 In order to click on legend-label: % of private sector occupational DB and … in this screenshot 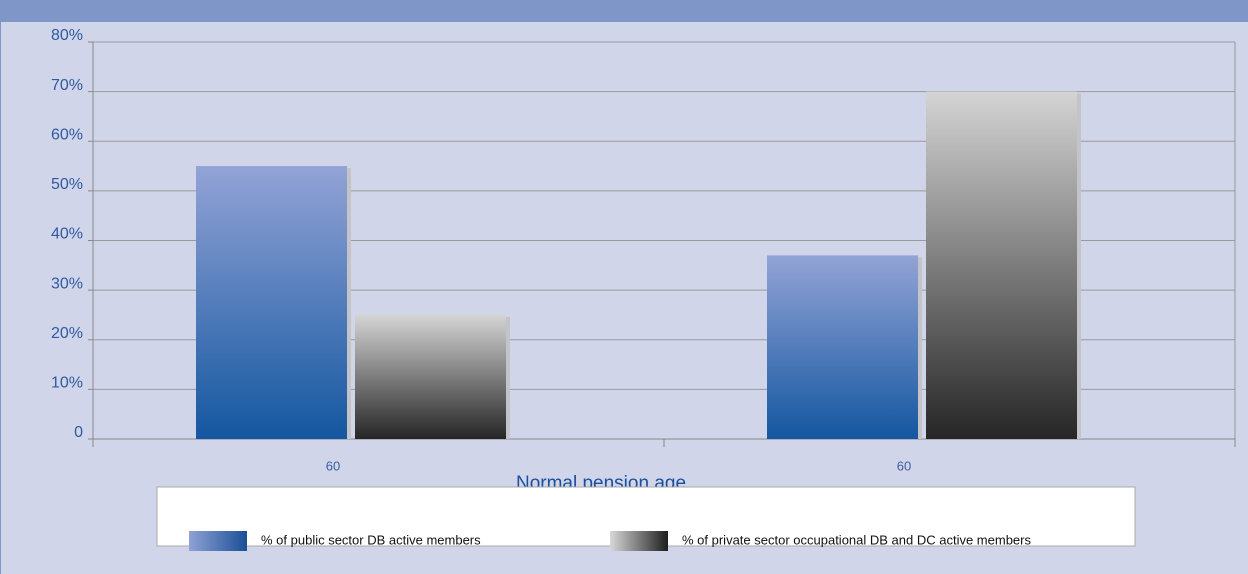, I will do `click(856, 539)`.